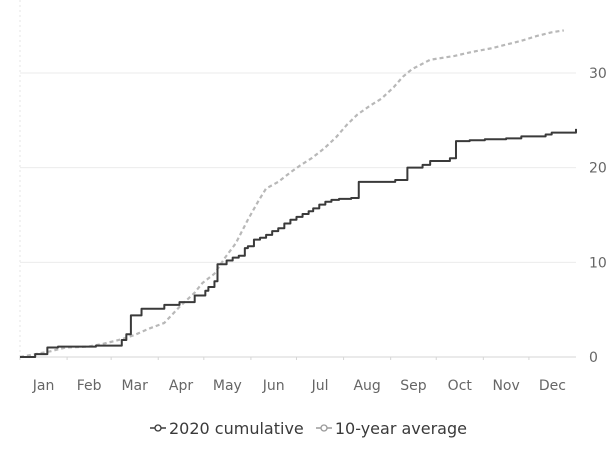  What do you see at coordinates (43, 386) in the screenshot?
I see `x-tick-label: Jan` at bounding box center [43, 386].